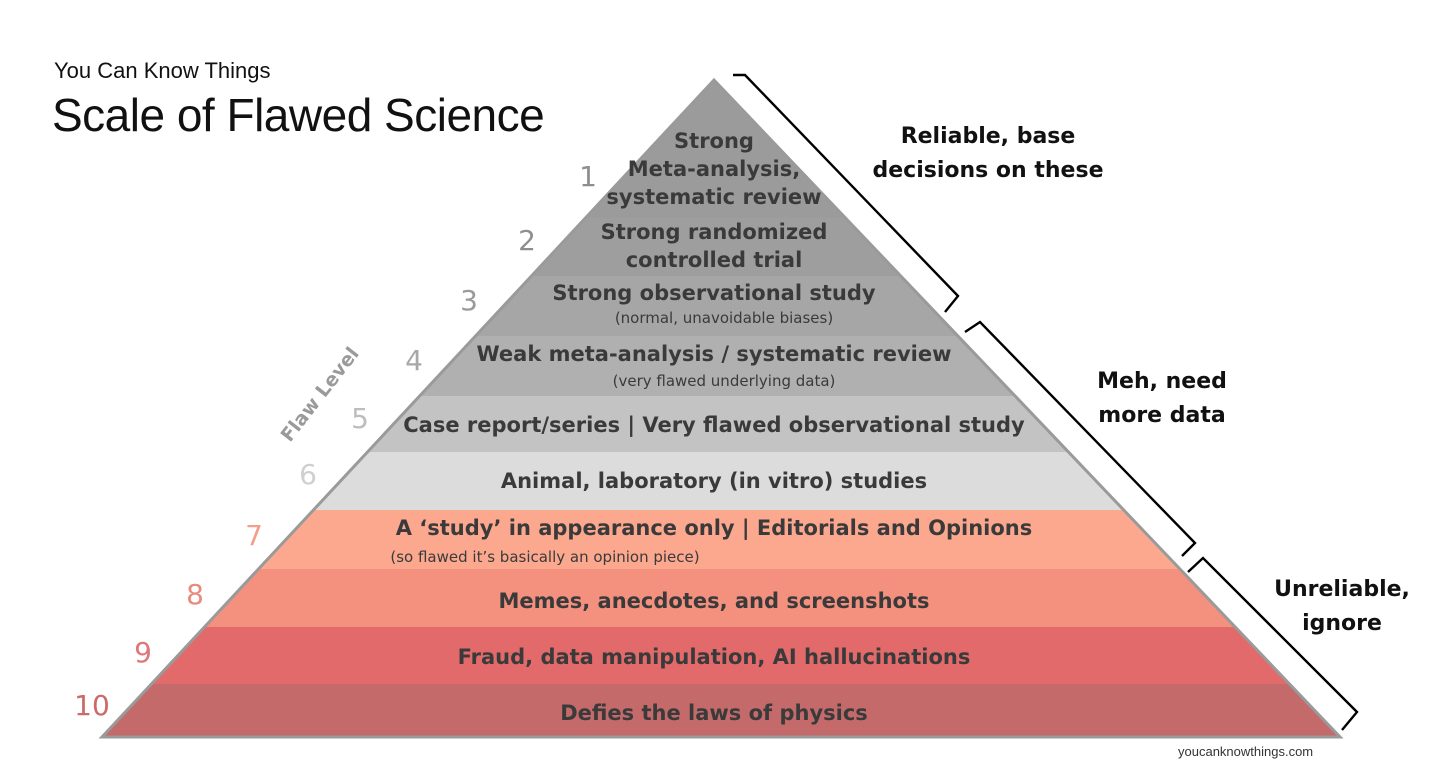 Image resolution: width=1456 pixels, height=775 pixels. Describe the element at coordinates (143, 652) in the screenshot. I see `level-9-number: 9` at that location.